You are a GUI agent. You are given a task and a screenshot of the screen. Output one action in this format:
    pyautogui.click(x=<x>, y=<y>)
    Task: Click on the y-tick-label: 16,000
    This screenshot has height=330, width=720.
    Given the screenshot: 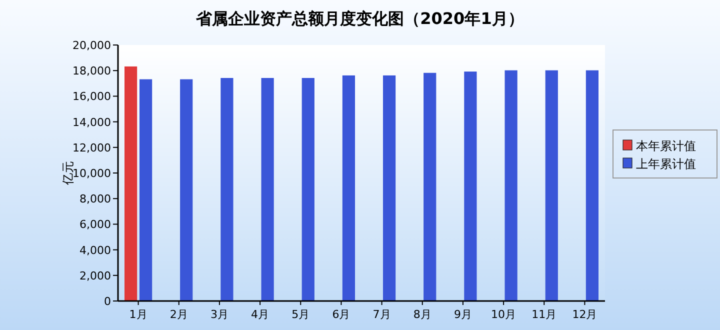 What is the action you would take?
    pyautogui.click(x=91, y=97)
    